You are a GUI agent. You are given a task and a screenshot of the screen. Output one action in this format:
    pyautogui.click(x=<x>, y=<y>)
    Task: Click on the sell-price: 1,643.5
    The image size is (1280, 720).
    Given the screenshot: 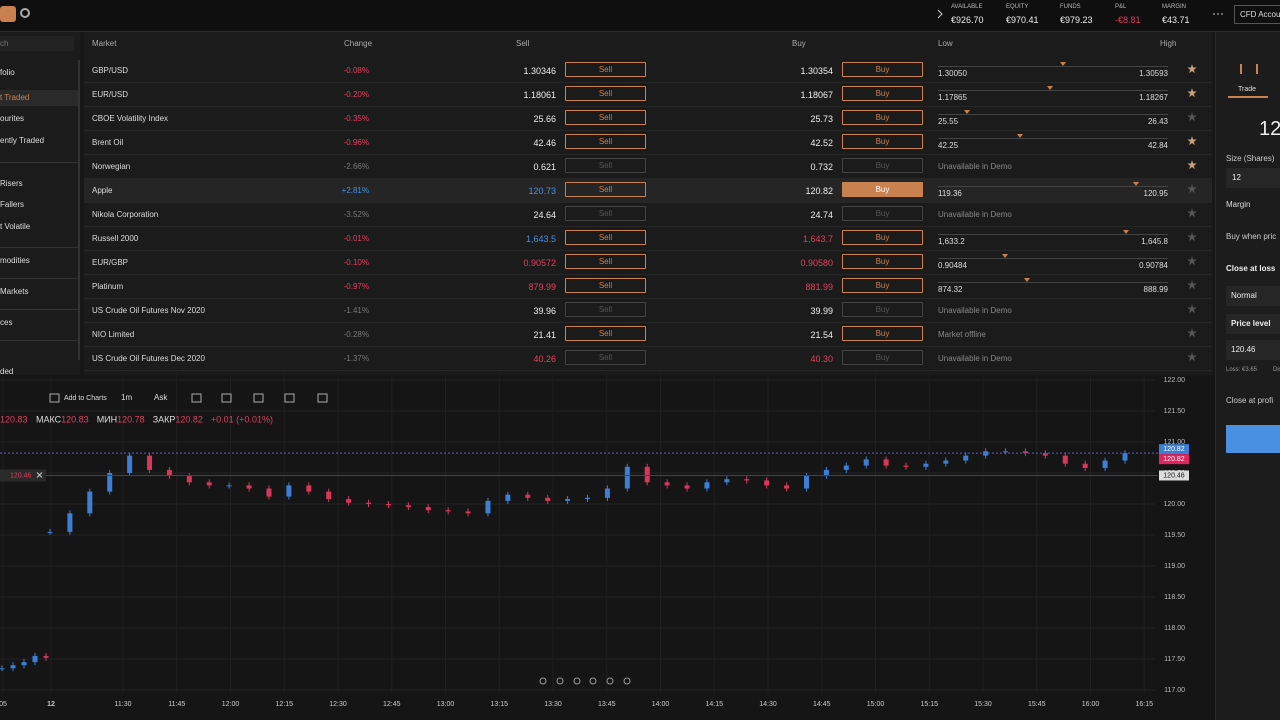 What is the action you would take?
    pyautogui.click(x=540, y=239)
    